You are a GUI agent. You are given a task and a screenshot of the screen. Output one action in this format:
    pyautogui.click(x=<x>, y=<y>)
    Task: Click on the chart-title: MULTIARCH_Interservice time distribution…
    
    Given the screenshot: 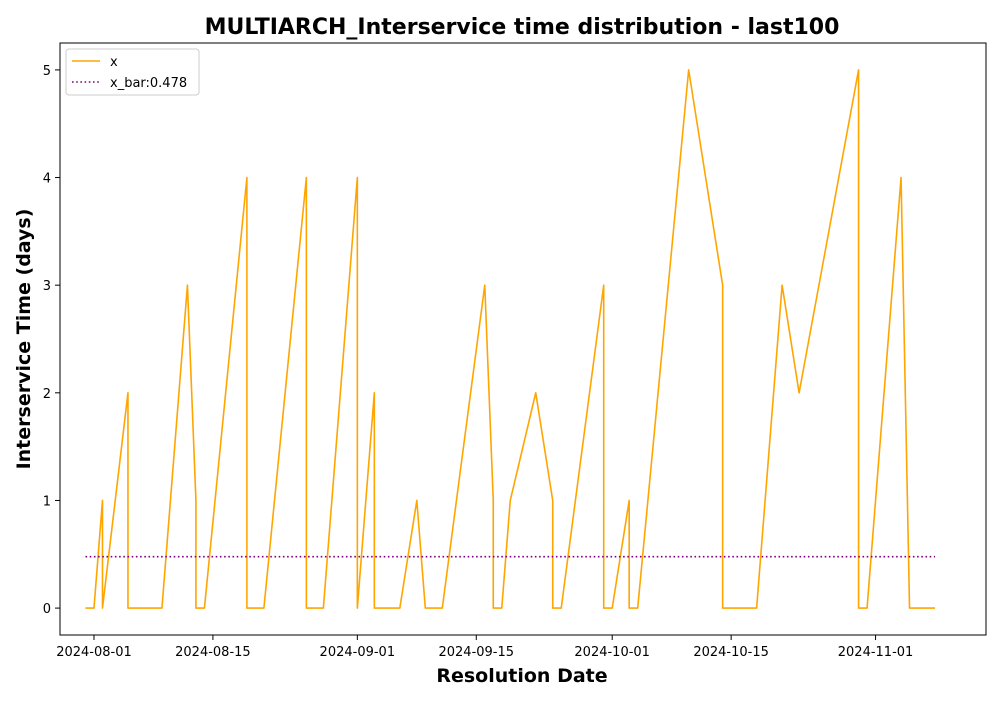 What is the action you would take?
    pyautogui.click(x=522, y=27)
    